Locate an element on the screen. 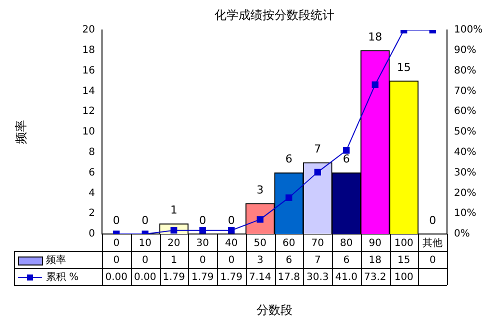 This screenshot has height=331, width=500. y-tick-label: 18 is located at coordinates (88, 50).